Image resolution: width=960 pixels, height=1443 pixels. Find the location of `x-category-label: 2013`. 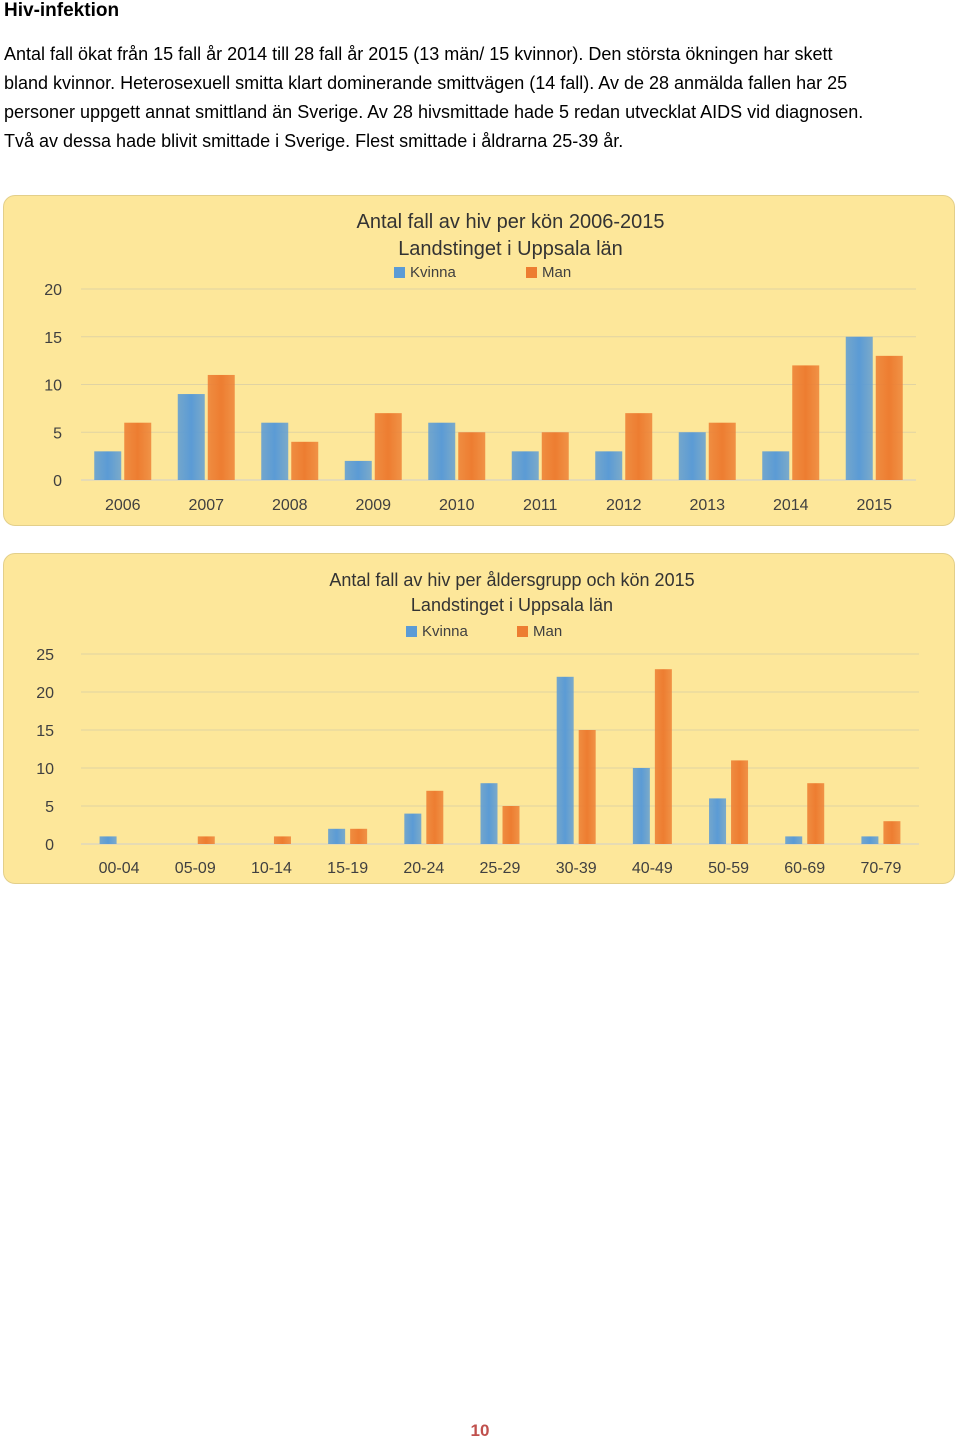

x-category-label: 2013 is located at coordinates (707, 505).